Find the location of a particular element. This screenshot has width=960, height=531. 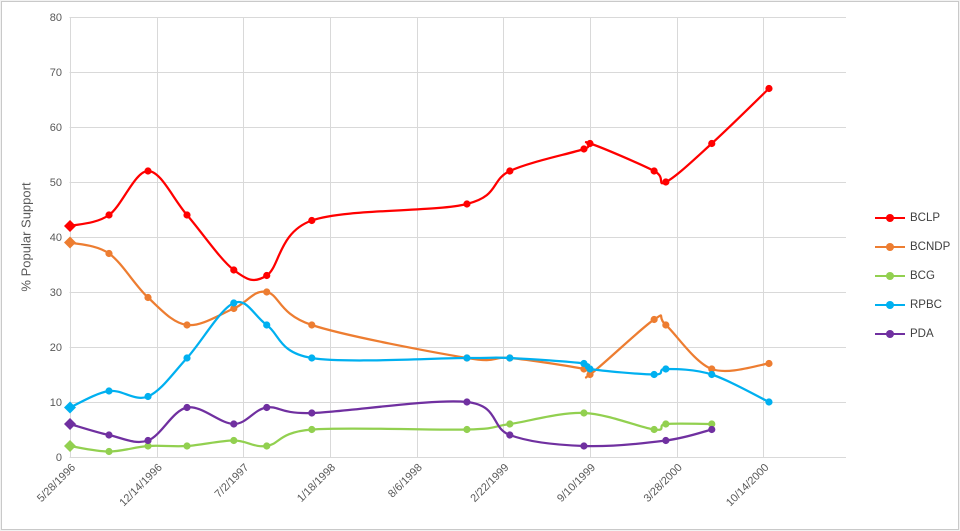

legend-marker-bclp is located at coordinates (890, 217).